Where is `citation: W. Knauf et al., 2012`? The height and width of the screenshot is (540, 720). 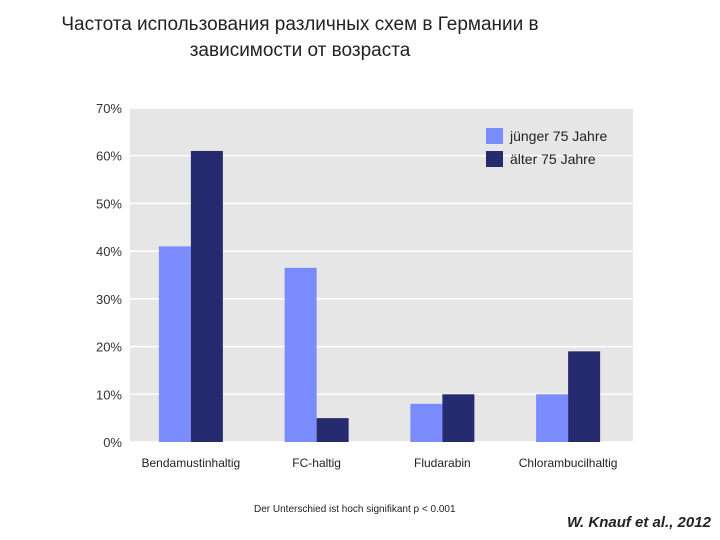 citation: W. Knauf et al., 2012 is located at coordinates (639, 522).